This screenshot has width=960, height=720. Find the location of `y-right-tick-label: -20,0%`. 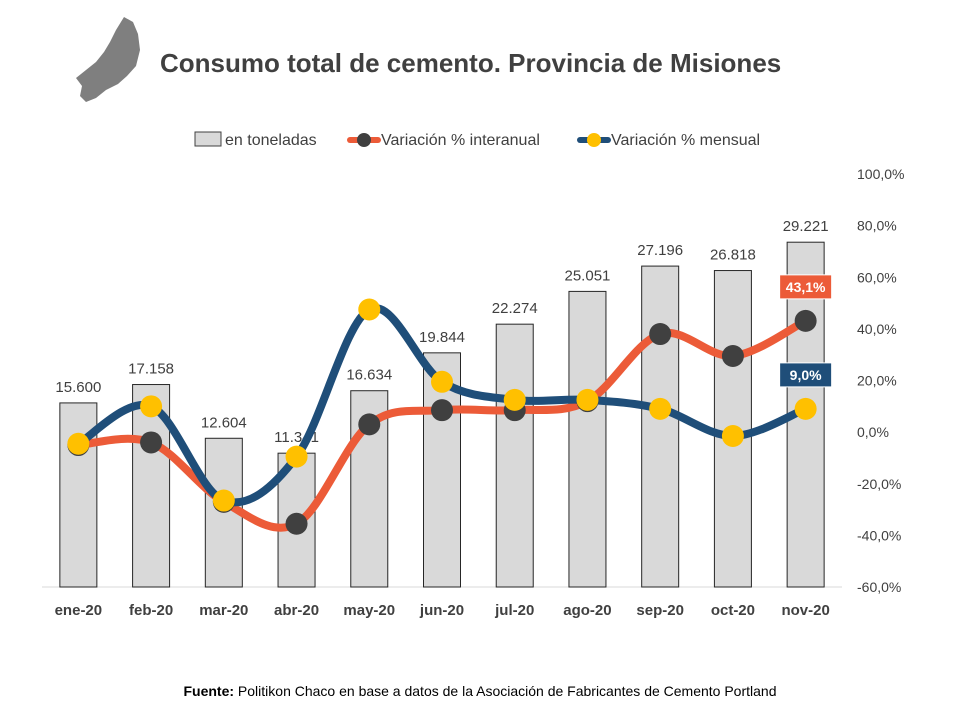

y-right-tick-label: -20,0% is located at coordinates (879, 484).